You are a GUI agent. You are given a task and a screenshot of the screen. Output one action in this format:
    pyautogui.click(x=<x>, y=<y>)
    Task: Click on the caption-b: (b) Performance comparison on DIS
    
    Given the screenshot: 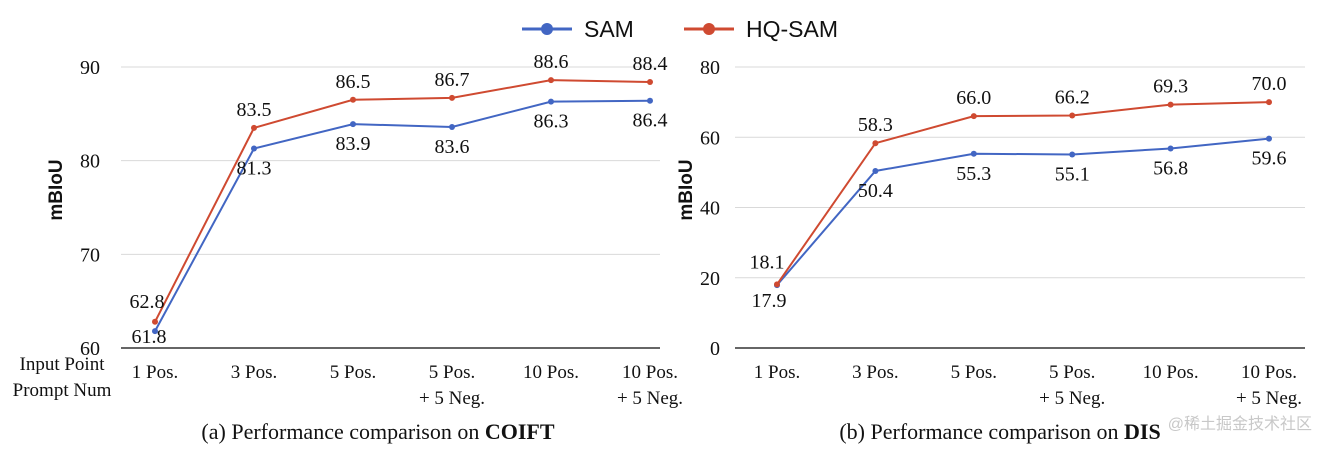 What is the action you would take?
    pyautogui.click(x=999, y=431)
    